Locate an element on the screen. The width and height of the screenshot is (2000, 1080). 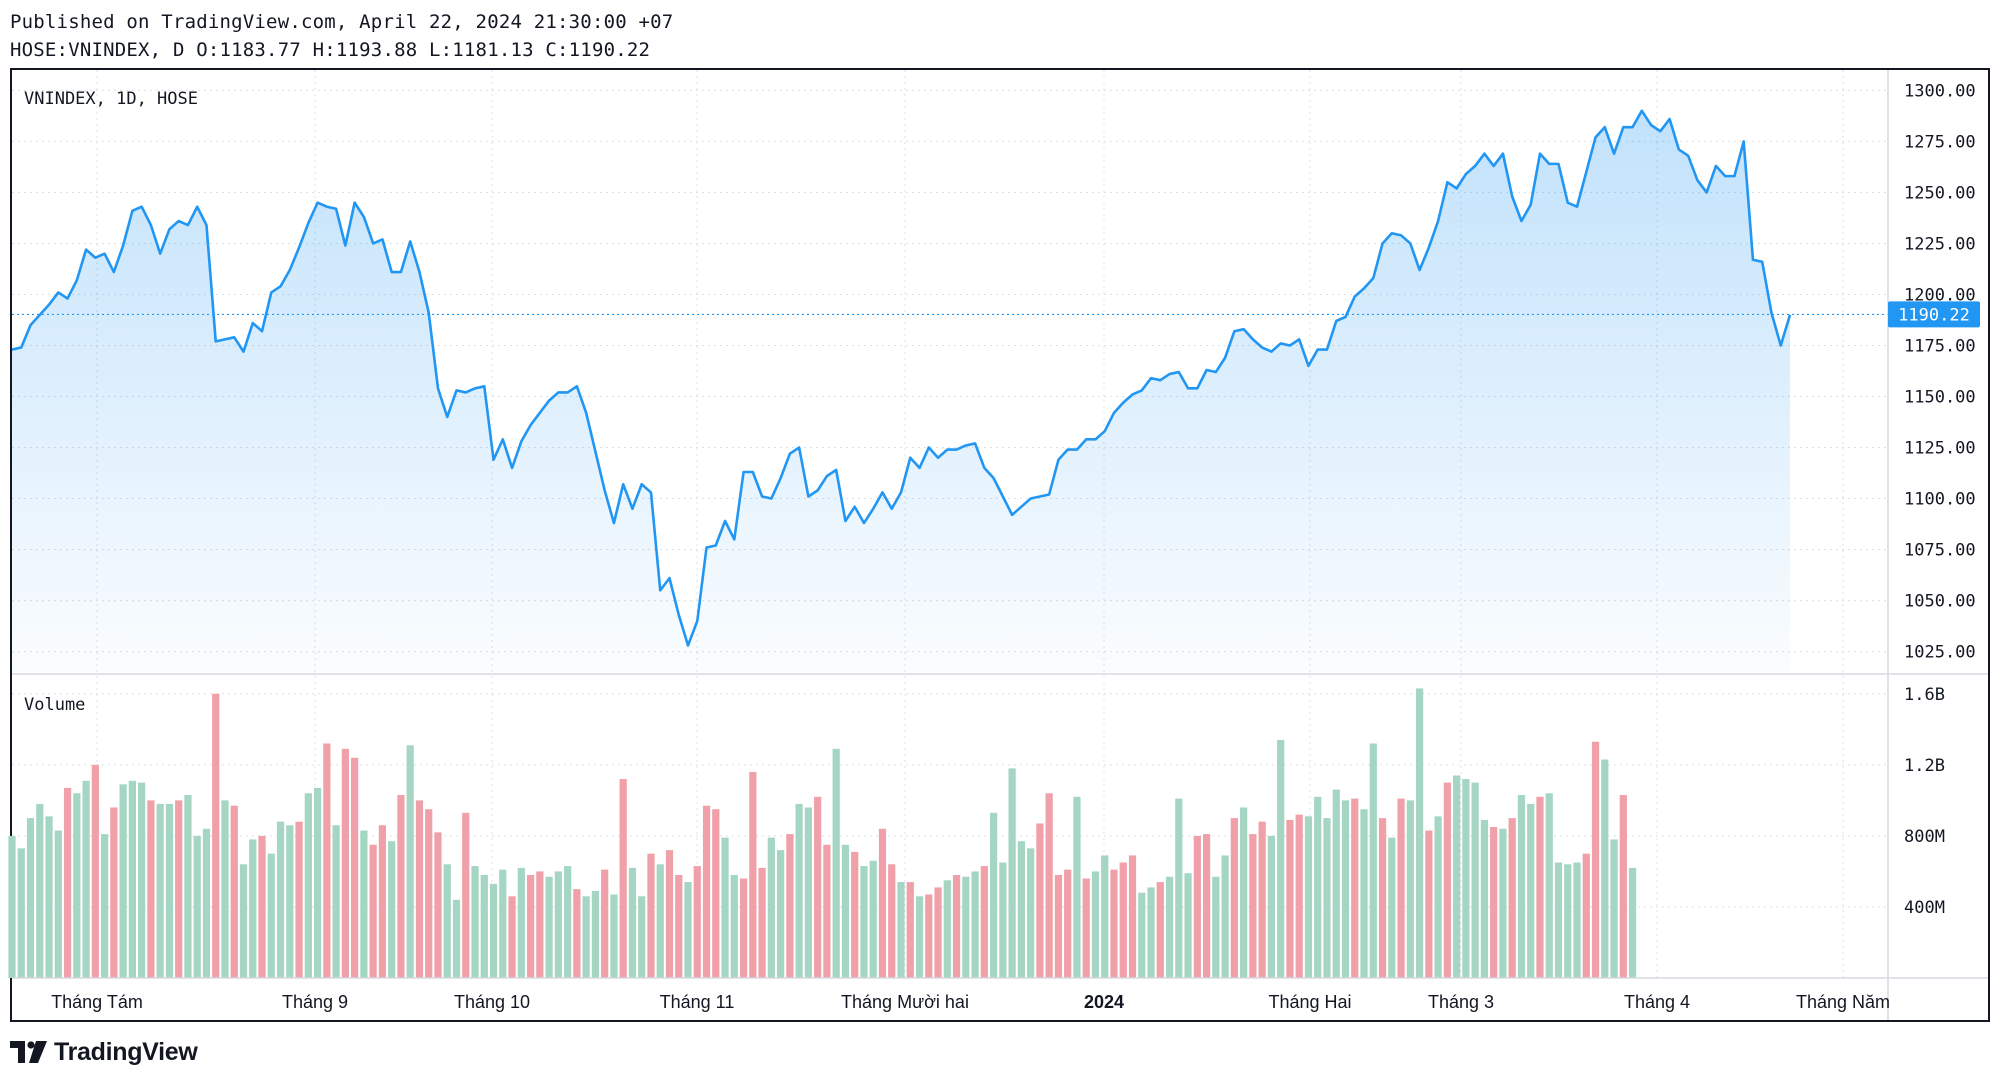
time-tick-label: Tháng 3 is located at coordinates (1461, 1002).